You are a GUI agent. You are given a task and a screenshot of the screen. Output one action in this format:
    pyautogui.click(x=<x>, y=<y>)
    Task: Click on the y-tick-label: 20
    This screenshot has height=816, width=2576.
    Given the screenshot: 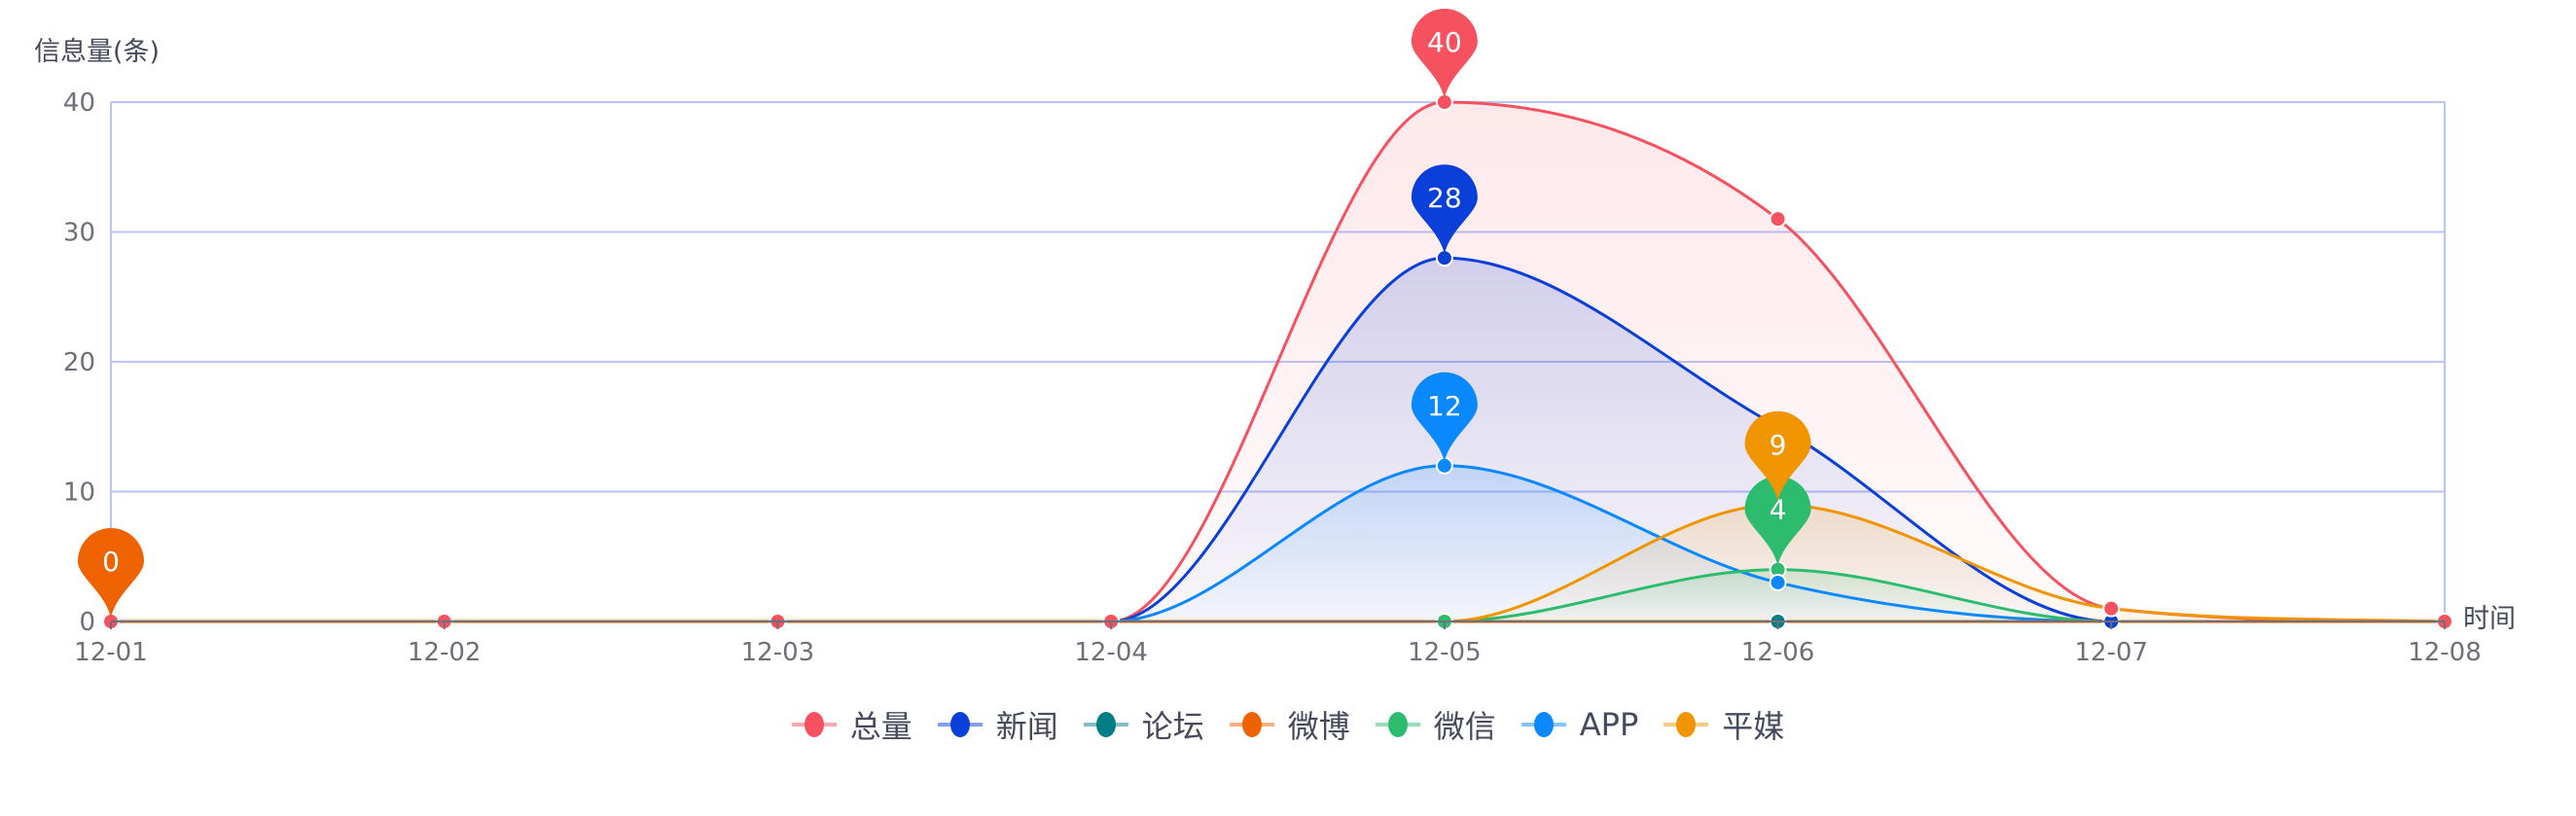 What is the action you would take?
    pyautogui.click(x=79, y=362)
    